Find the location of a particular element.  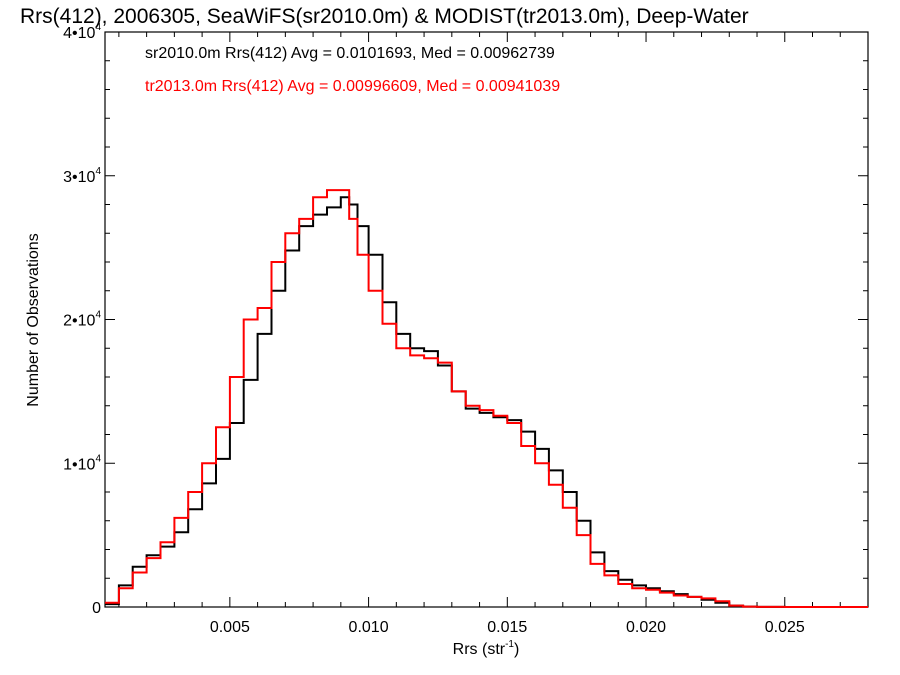

y-tick-label: 3•104 is located at coordinates (82, 176).